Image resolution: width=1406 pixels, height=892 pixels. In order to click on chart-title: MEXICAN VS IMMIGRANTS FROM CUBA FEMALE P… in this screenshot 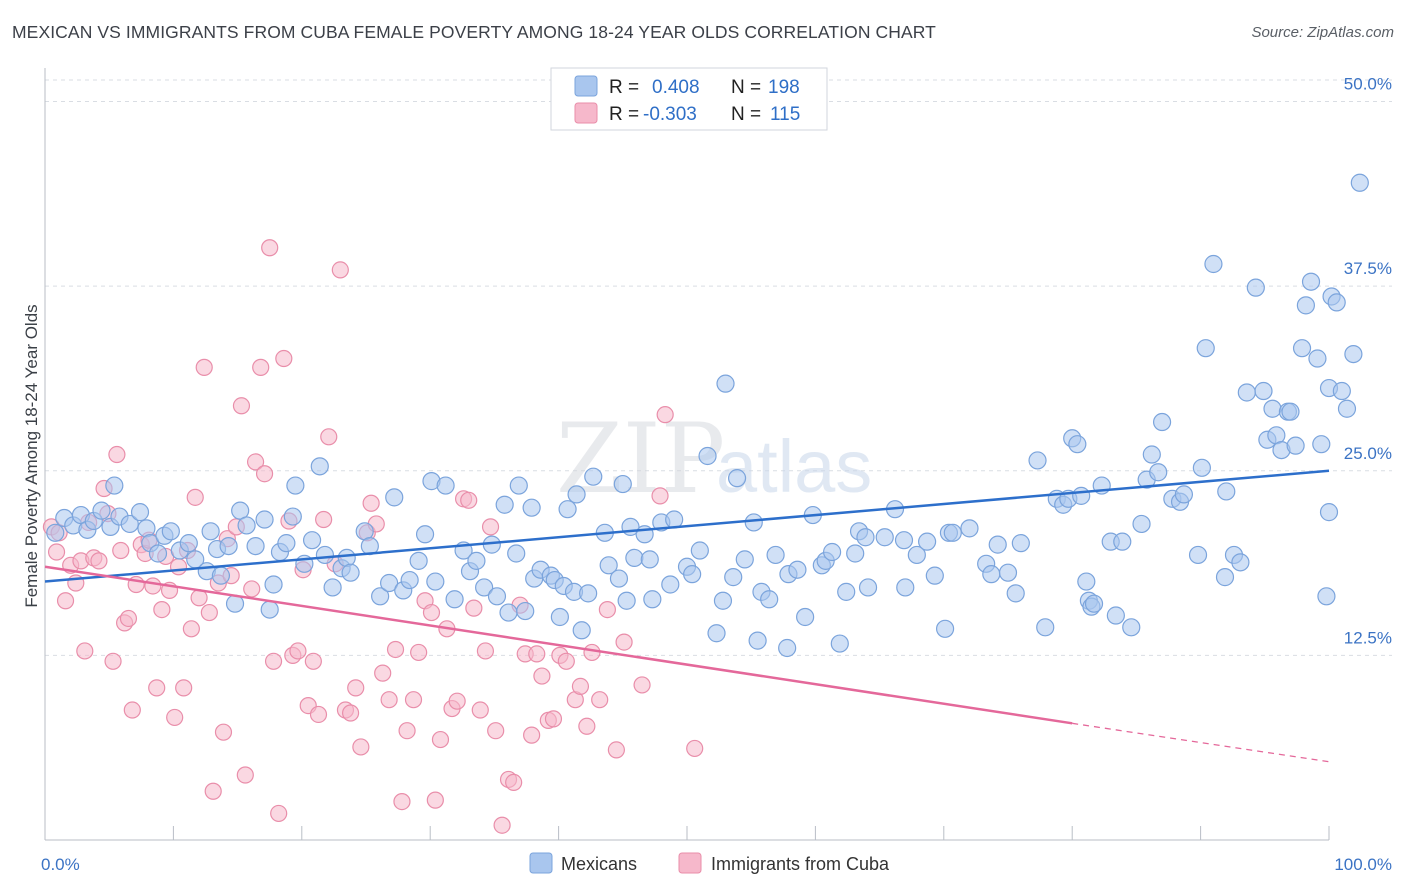, I will do `click(474, 32)`.